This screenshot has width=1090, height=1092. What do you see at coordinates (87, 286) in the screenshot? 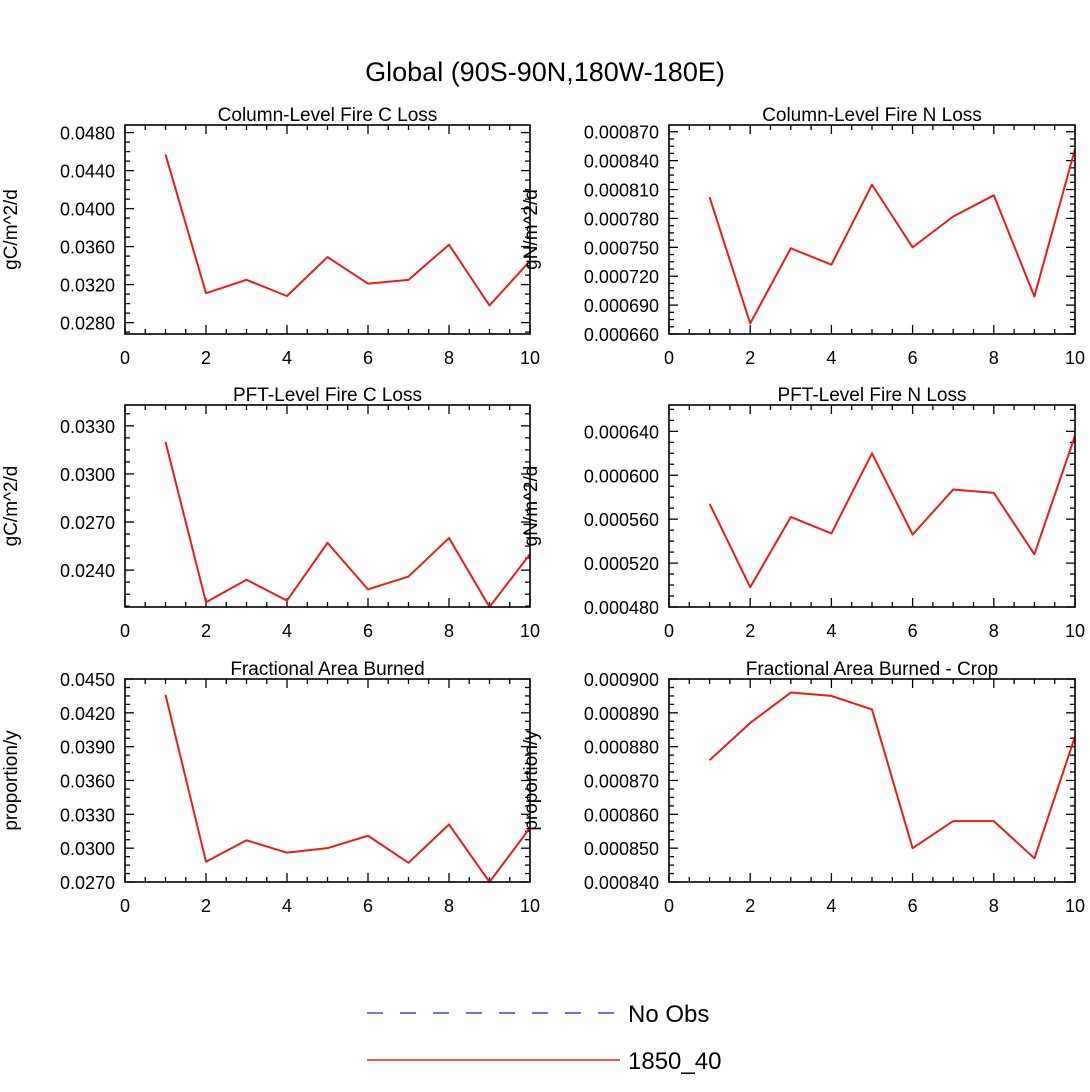
I see `y-tick-label: 0.0320` at bounding box center [87, 286].